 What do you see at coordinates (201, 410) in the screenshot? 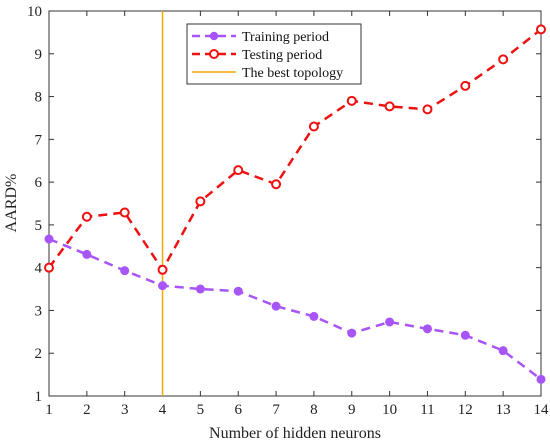
I see `x-tick-label: 5` at bounding box center [201, 410].